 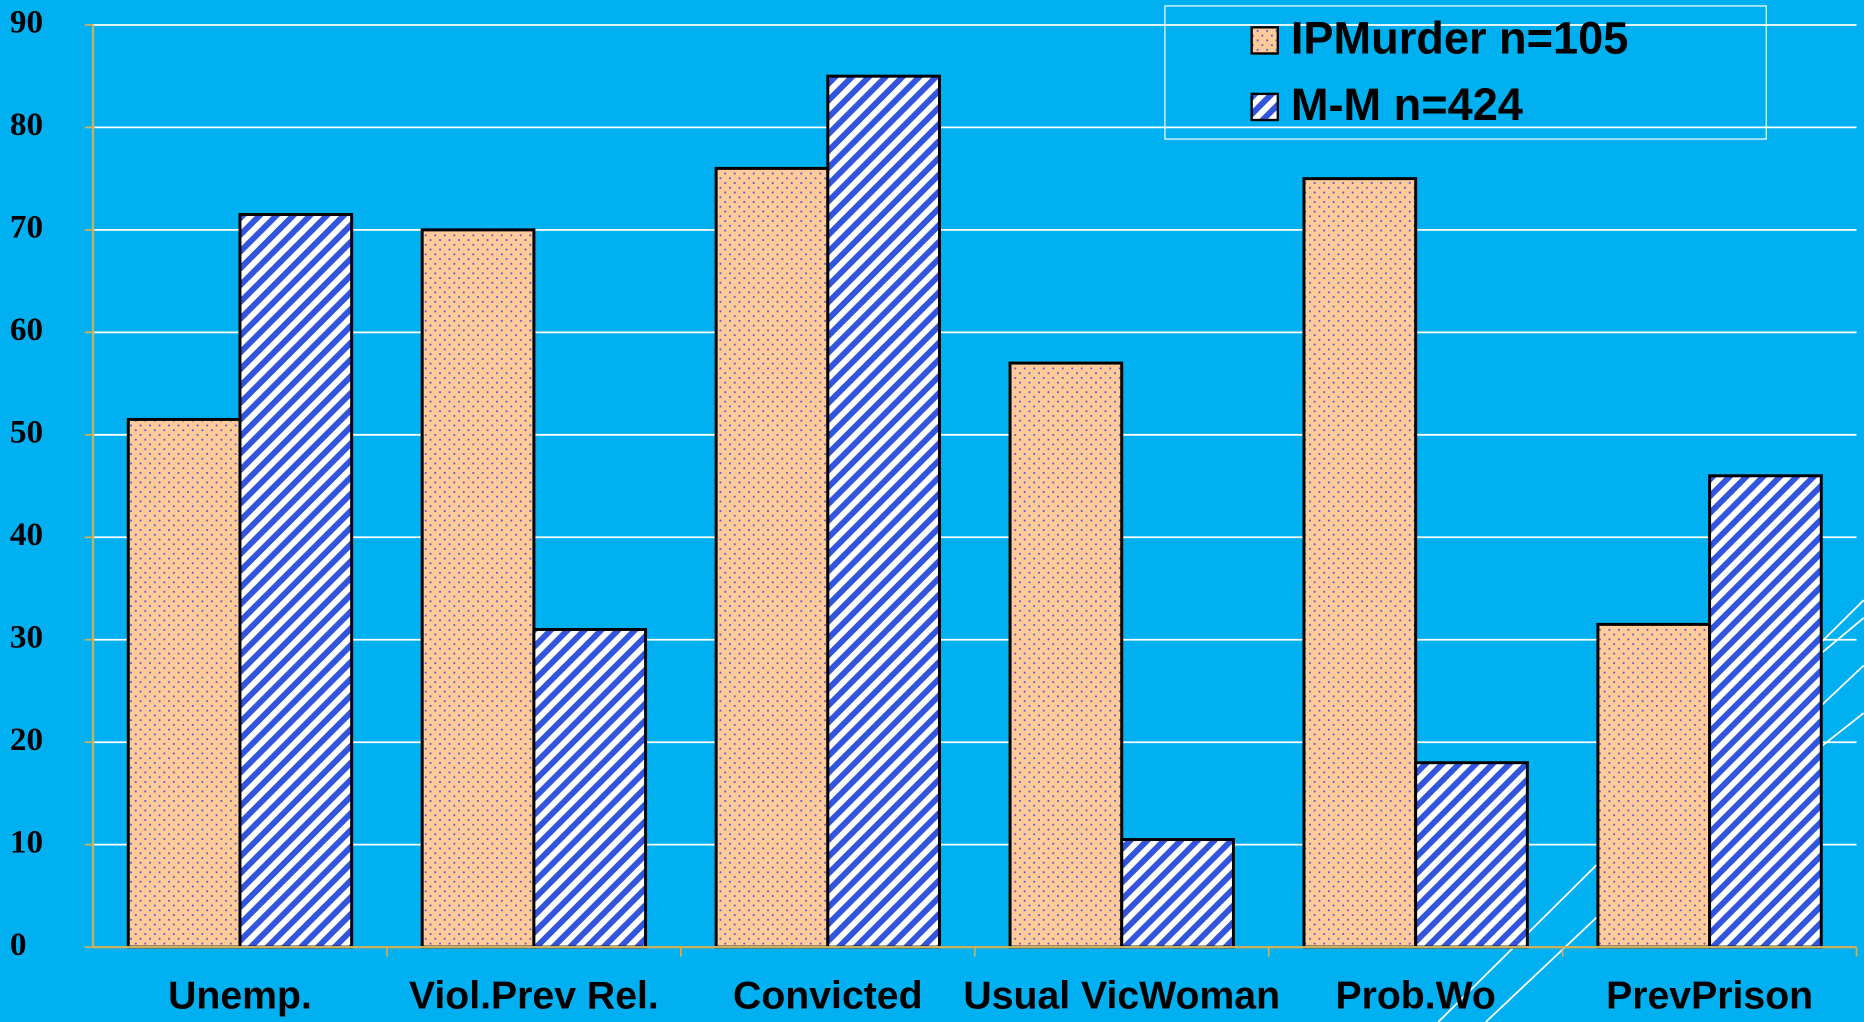 I want to click on legend-label: M-M n=424, so click(x=1407, y=104).